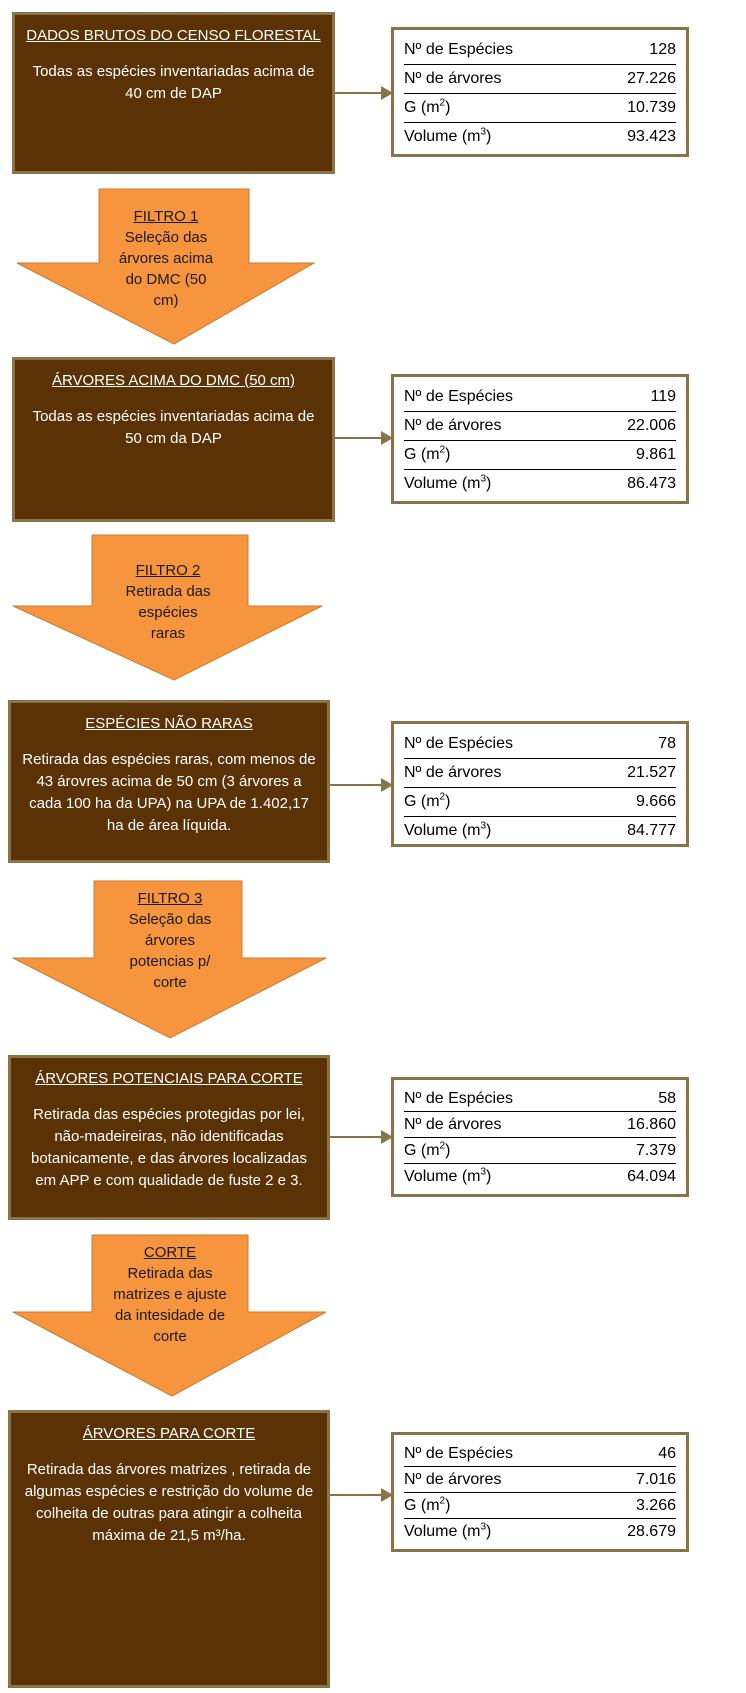  What do you see at coordinates (655, 1150) in the screenshot?
I see `stat-value: 7.379` at bounding box center [655, 1150].